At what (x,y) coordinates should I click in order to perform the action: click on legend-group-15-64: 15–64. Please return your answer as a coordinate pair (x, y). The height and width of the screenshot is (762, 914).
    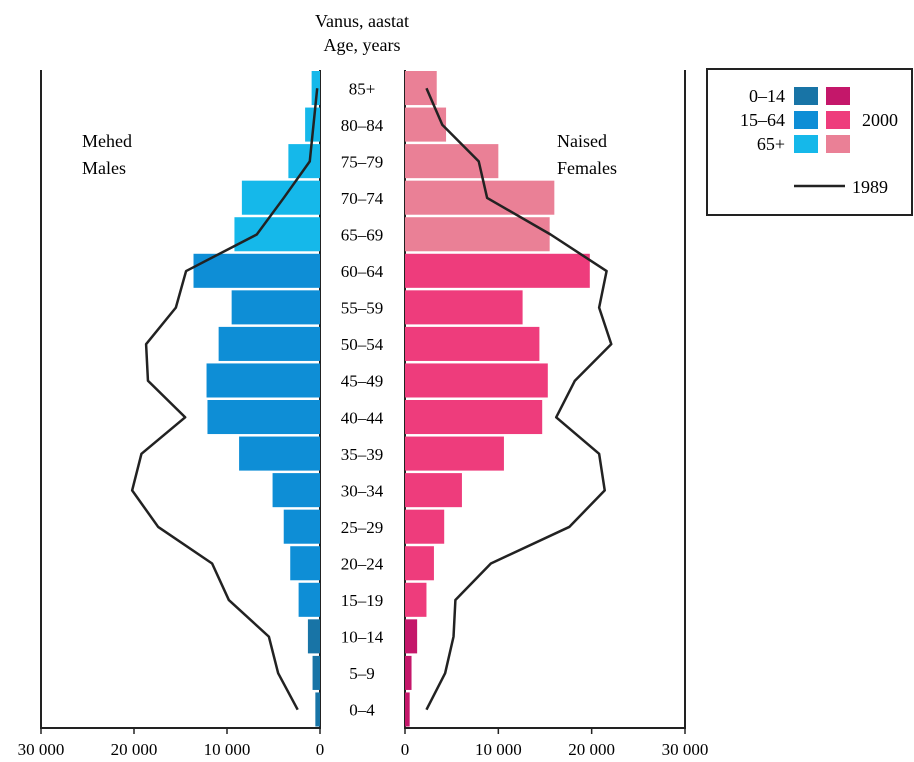
    Looking at the image, I should click on (762, 120).